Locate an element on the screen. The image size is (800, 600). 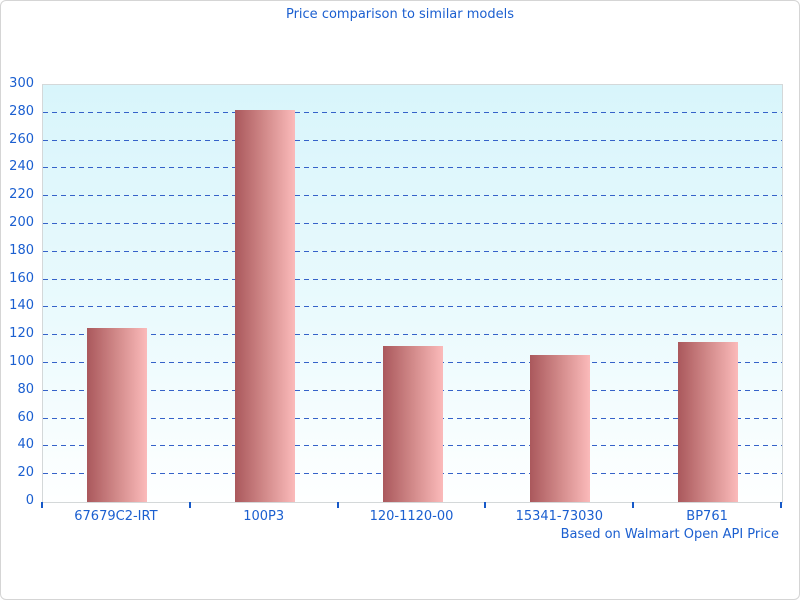
y-tick-label-100: 100 is located at coordinates (21, 361).